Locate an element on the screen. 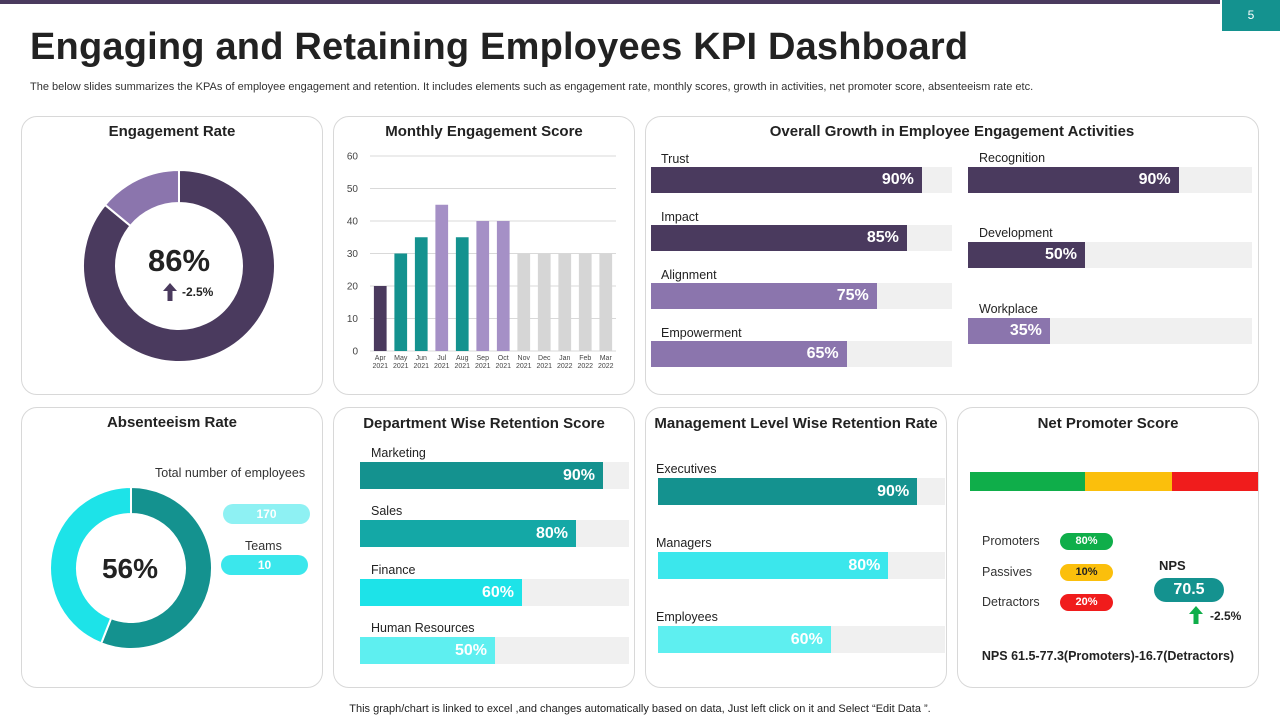 Image resolution: width=1280 pixels, height=720 pixels. top-accent-bar is located at coordinates (610, 2).